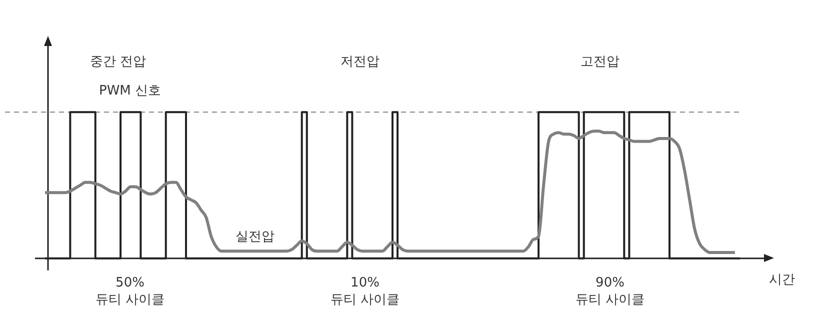  Describe the element at coordinates (360, 62) in the screenshot. I see `text: 저전압` at that location.